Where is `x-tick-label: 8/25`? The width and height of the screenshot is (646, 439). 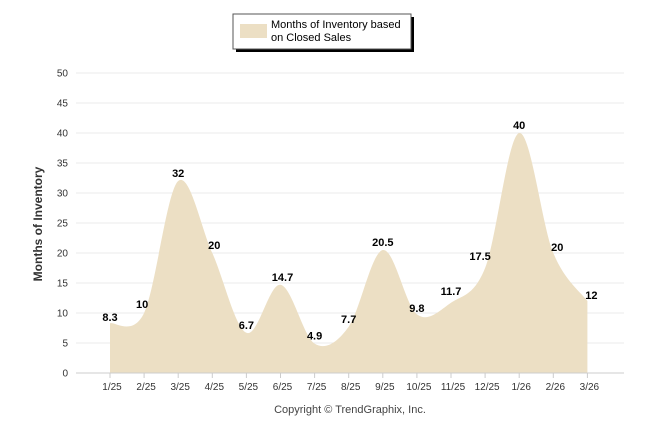
x-tick-label: 8/25 is located at coordinates (351, 387).